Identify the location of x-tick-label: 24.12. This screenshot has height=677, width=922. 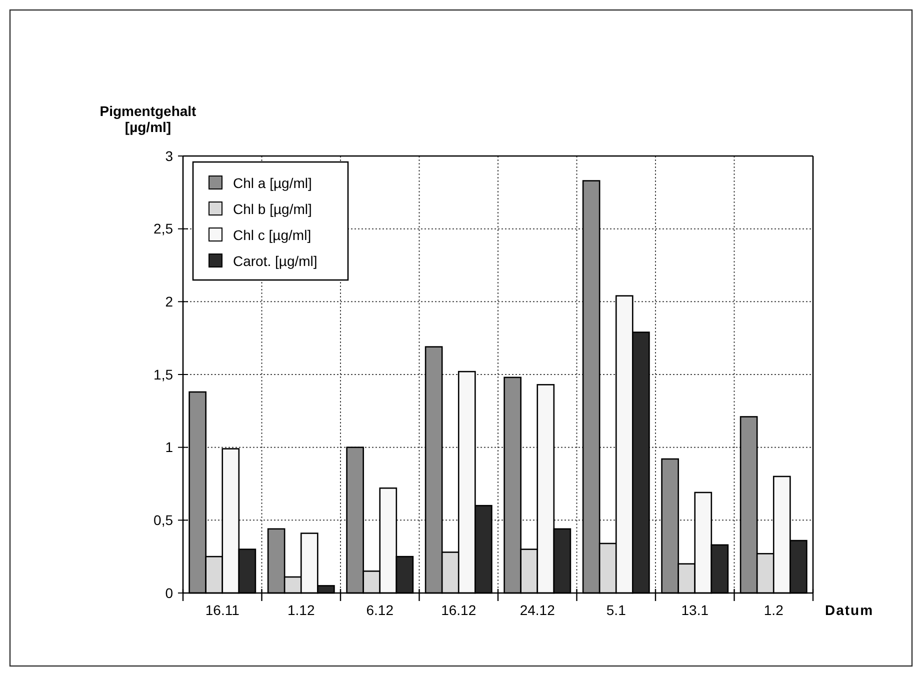
(538, 610).